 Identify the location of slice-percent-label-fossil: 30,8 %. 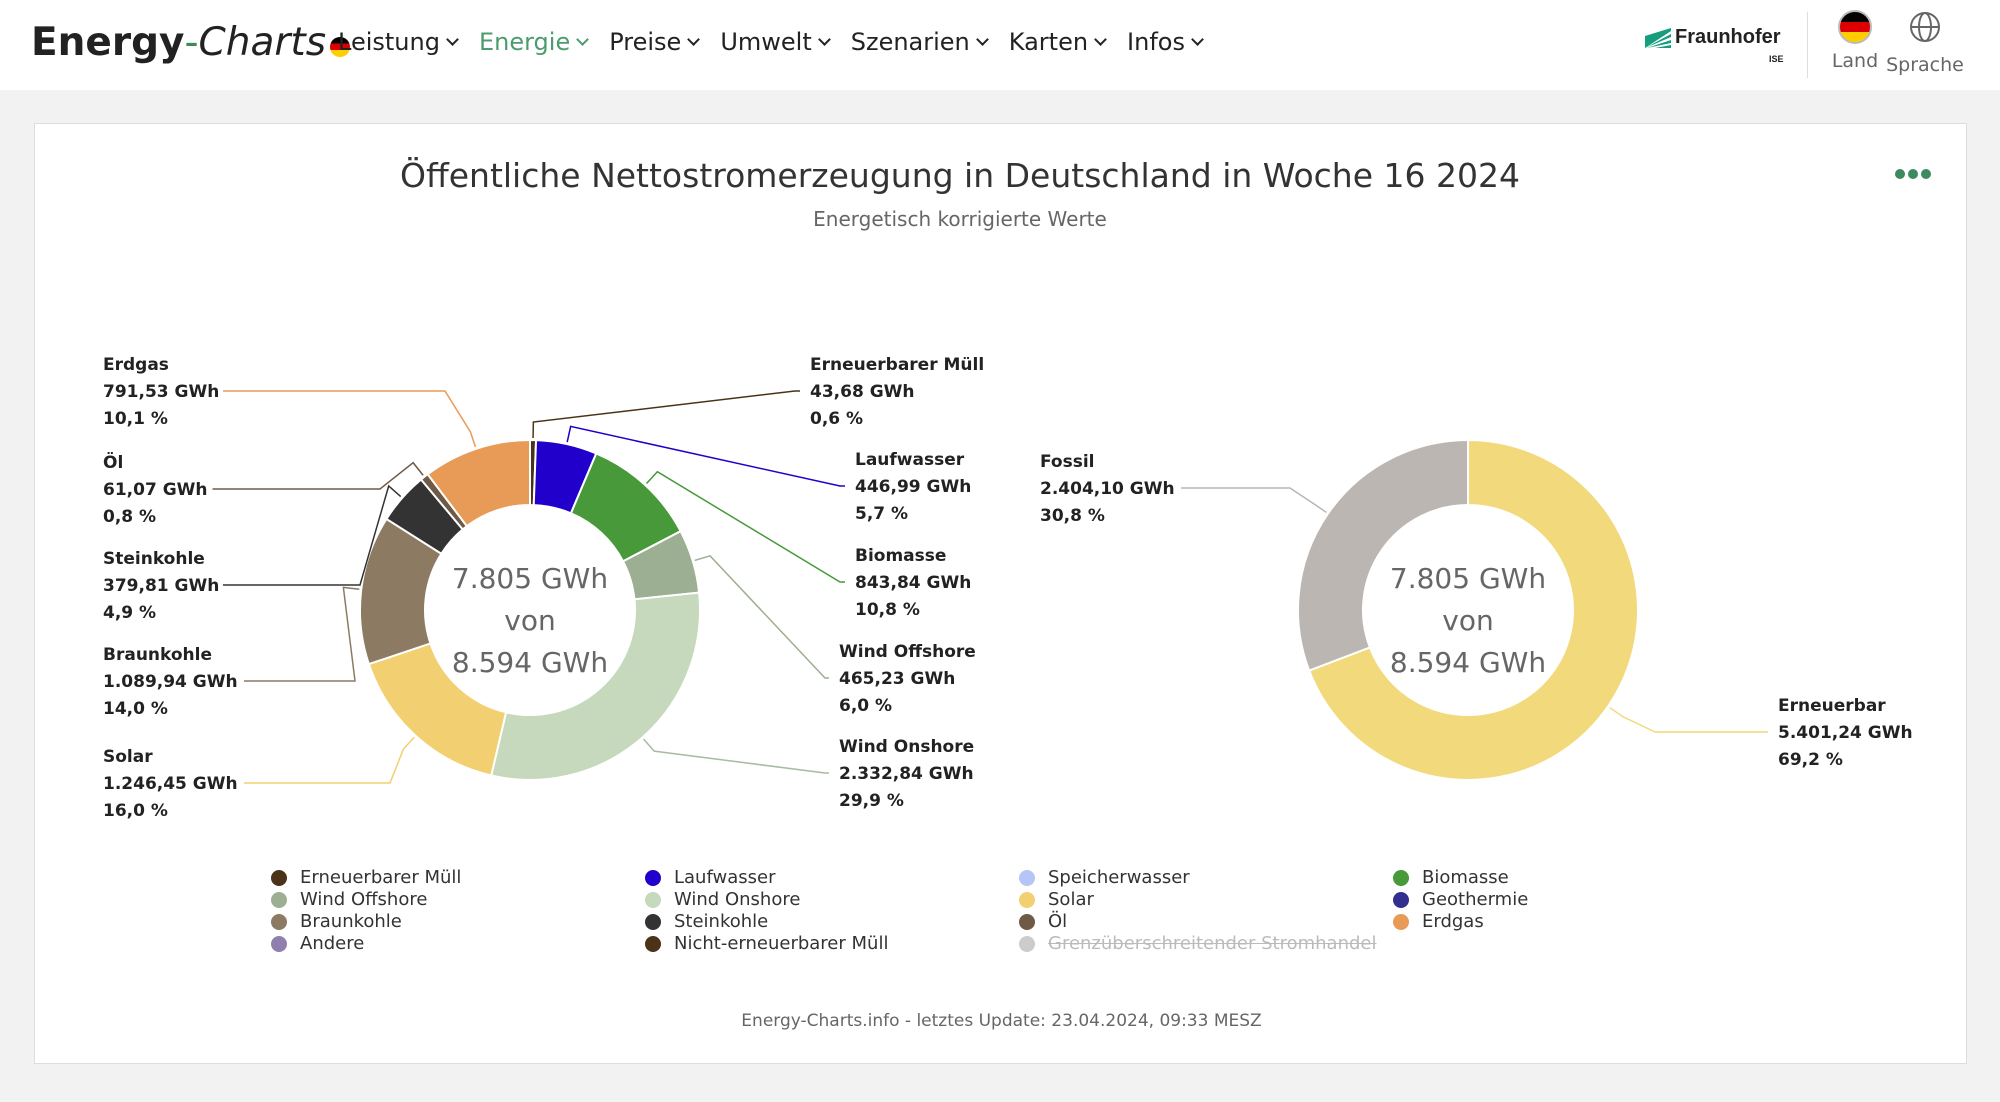
(1072, 516).